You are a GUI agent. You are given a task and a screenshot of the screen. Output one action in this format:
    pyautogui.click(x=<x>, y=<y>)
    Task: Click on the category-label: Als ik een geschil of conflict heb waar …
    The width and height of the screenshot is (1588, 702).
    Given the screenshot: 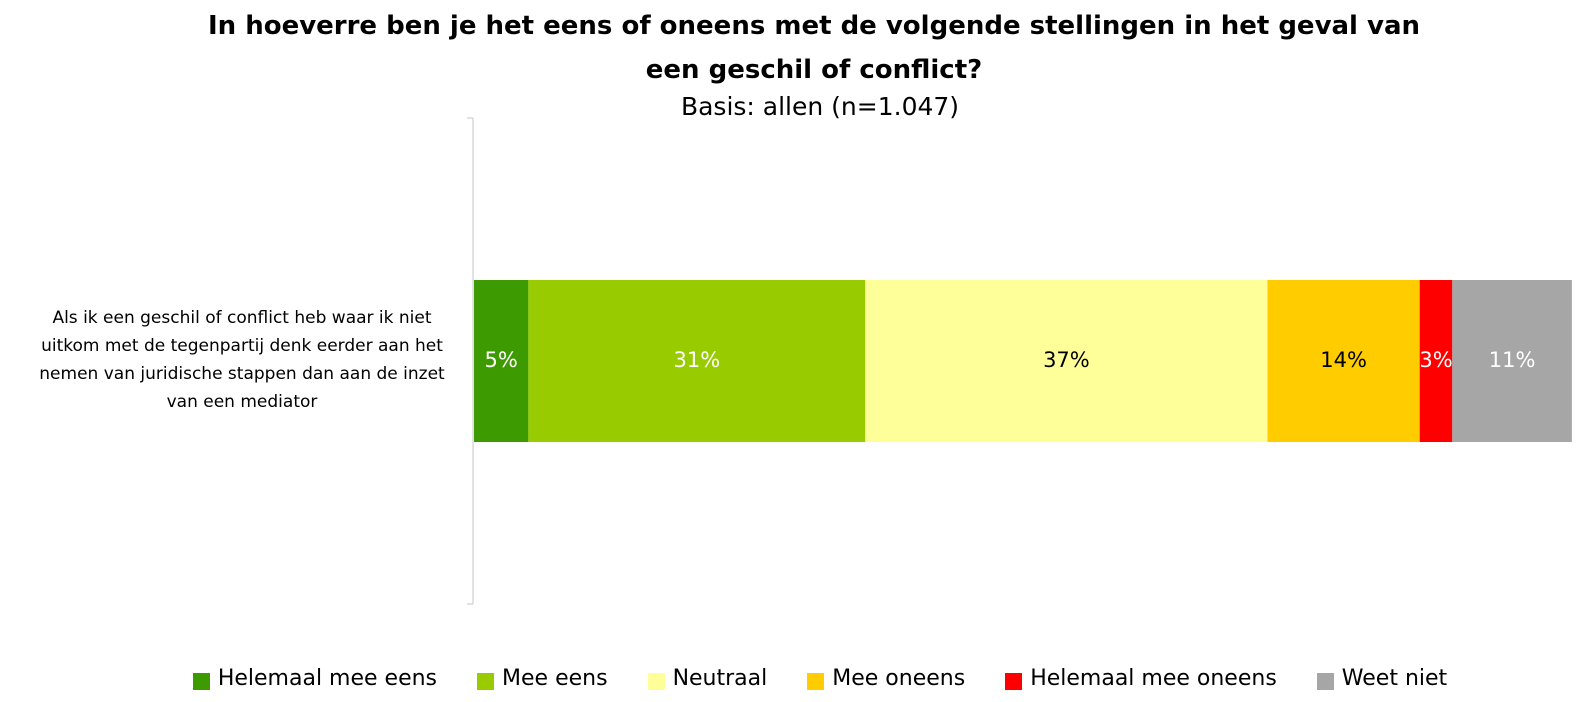 What is the action you would take?
    pyautogui.click(x=242, y=360)
    